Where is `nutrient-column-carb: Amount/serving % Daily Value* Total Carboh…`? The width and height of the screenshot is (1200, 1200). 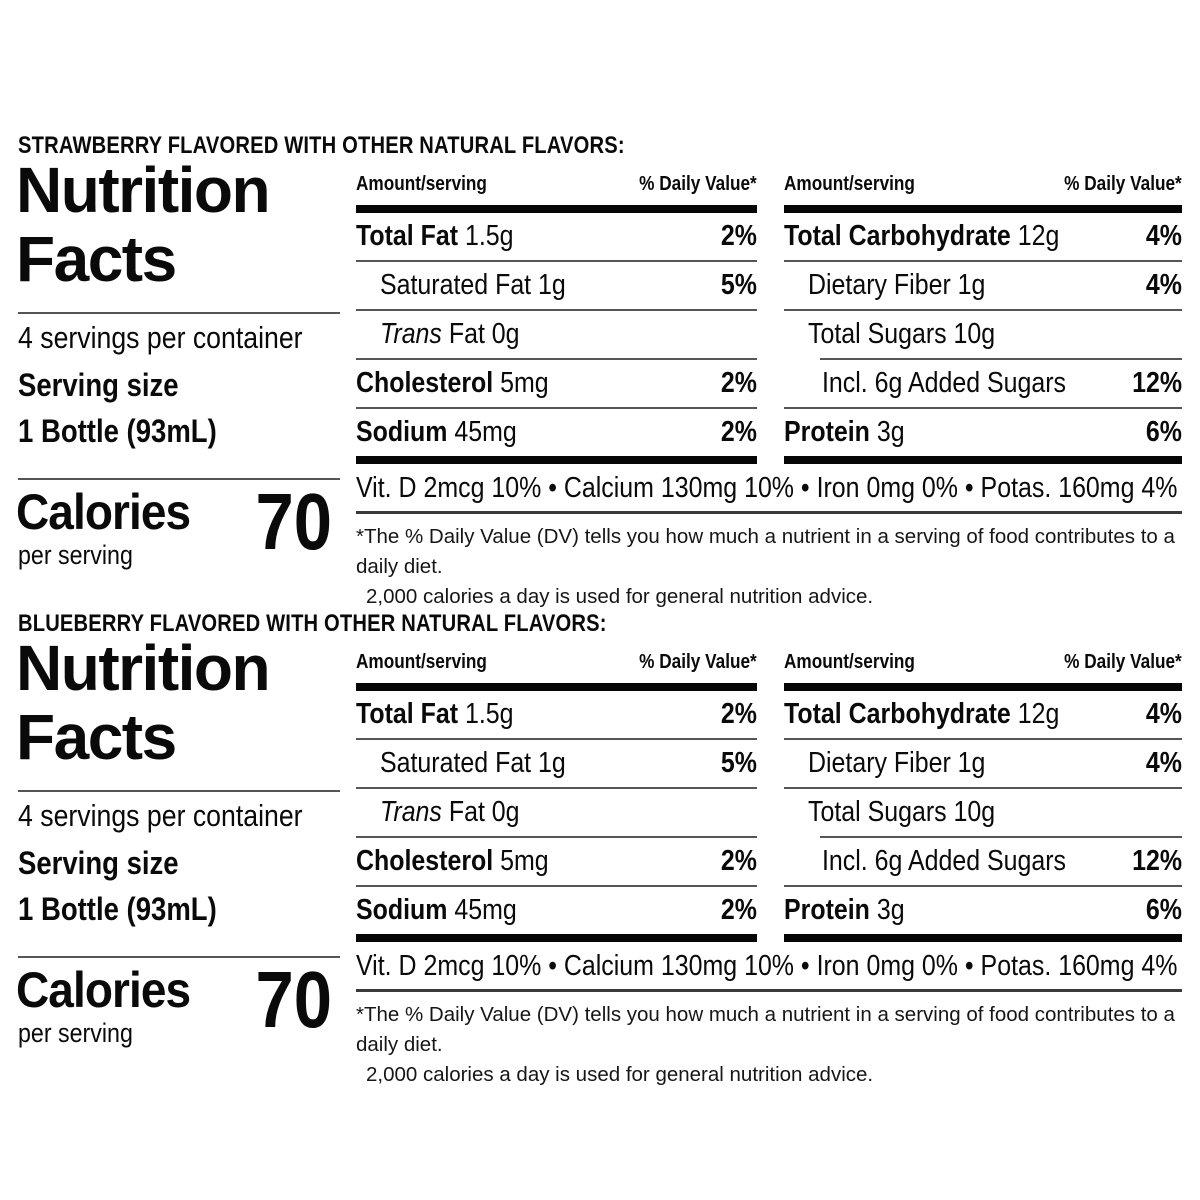
nutrient-column-carb: Amount/serving % Daily Value* Total Carboh… is located at coordinates (983, 795).